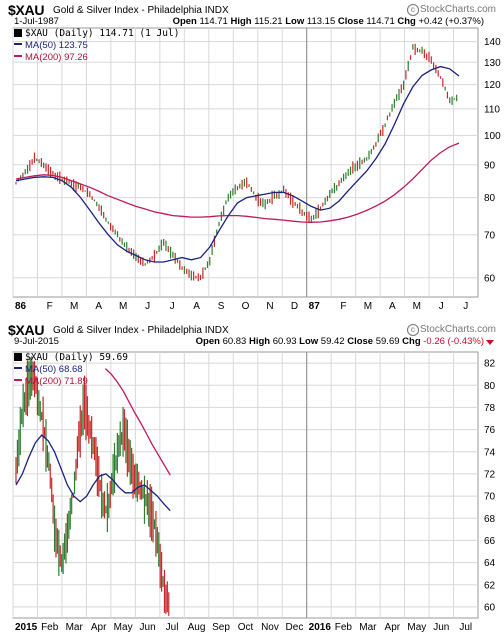 This screenshot has width=504, height=640. Describe the element at coordinates (320, 627) in the screenshot. I see `x-tick-label: 2016` at that location.